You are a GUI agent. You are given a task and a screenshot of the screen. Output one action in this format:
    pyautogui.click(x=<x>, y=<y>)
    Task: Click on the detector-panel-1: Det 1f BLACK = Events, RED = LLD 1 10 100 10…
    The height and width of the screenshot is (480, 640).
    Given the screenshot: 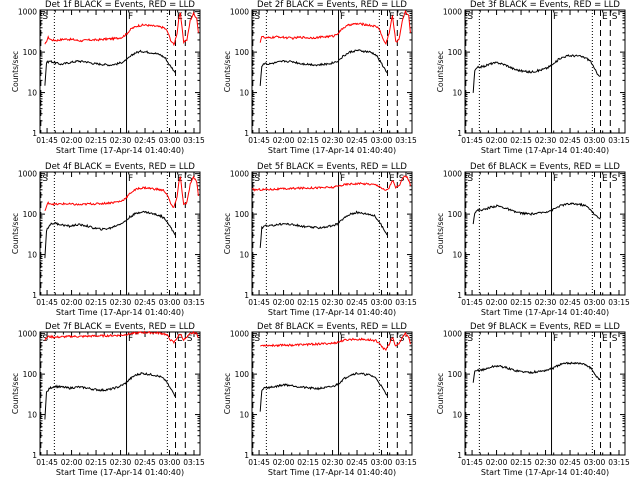 What is the action you would take?
    pyautogui.click(x=108, y=77)
    